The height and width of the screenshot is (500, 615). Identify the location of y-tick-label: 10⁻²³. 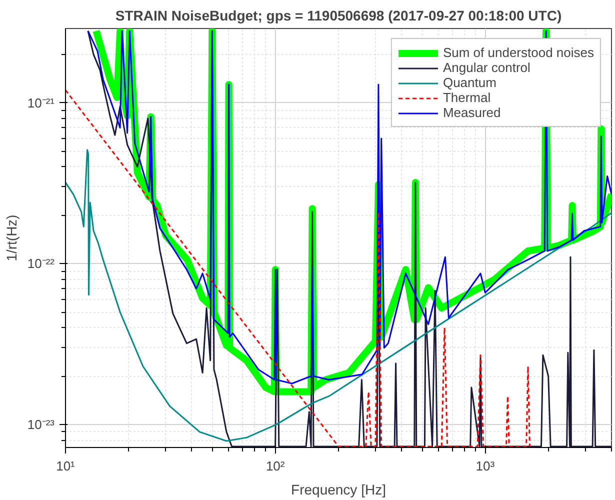
(41, 424).